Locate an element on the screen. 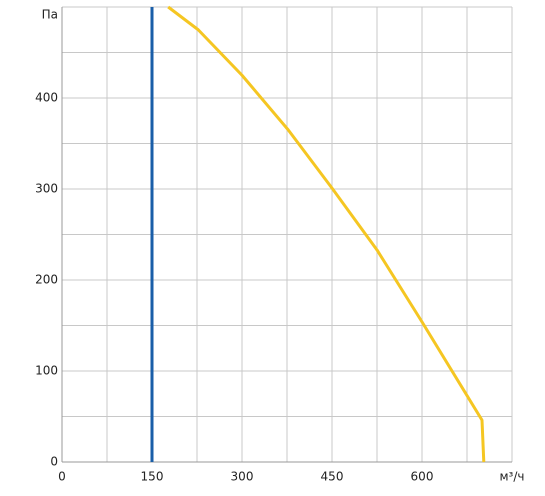 This screenshot has height=496, width=545. x-tick-label: 150 is located at coordinates (152, 477).